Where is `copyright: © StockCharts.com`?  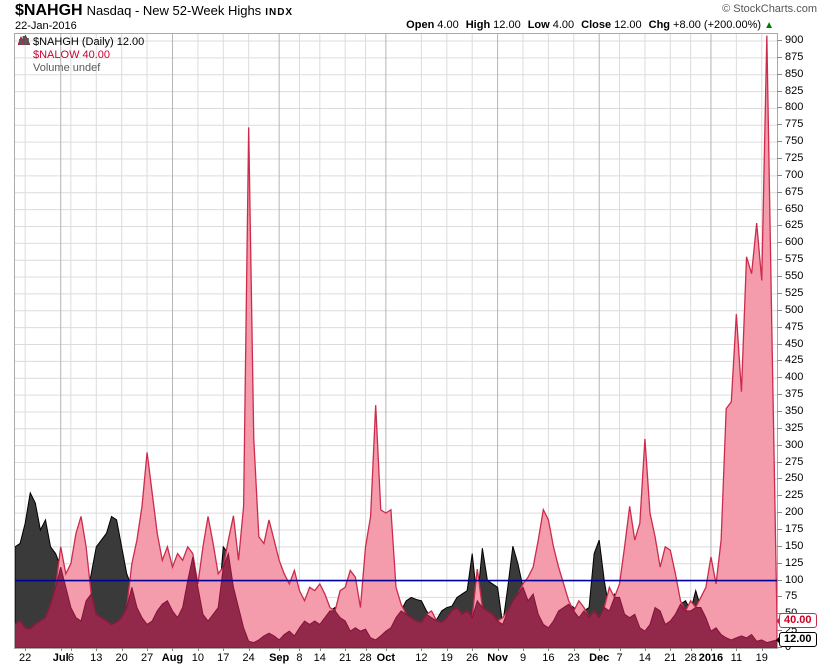
copyright: © StockCharts.com is located at coordinates (769, 9).